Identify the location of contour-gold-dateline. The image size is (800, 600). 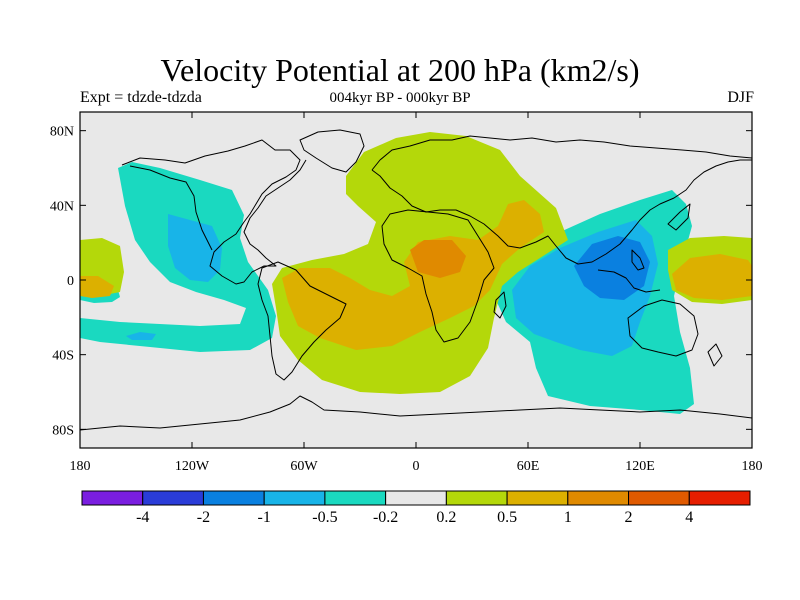
(97, 287).